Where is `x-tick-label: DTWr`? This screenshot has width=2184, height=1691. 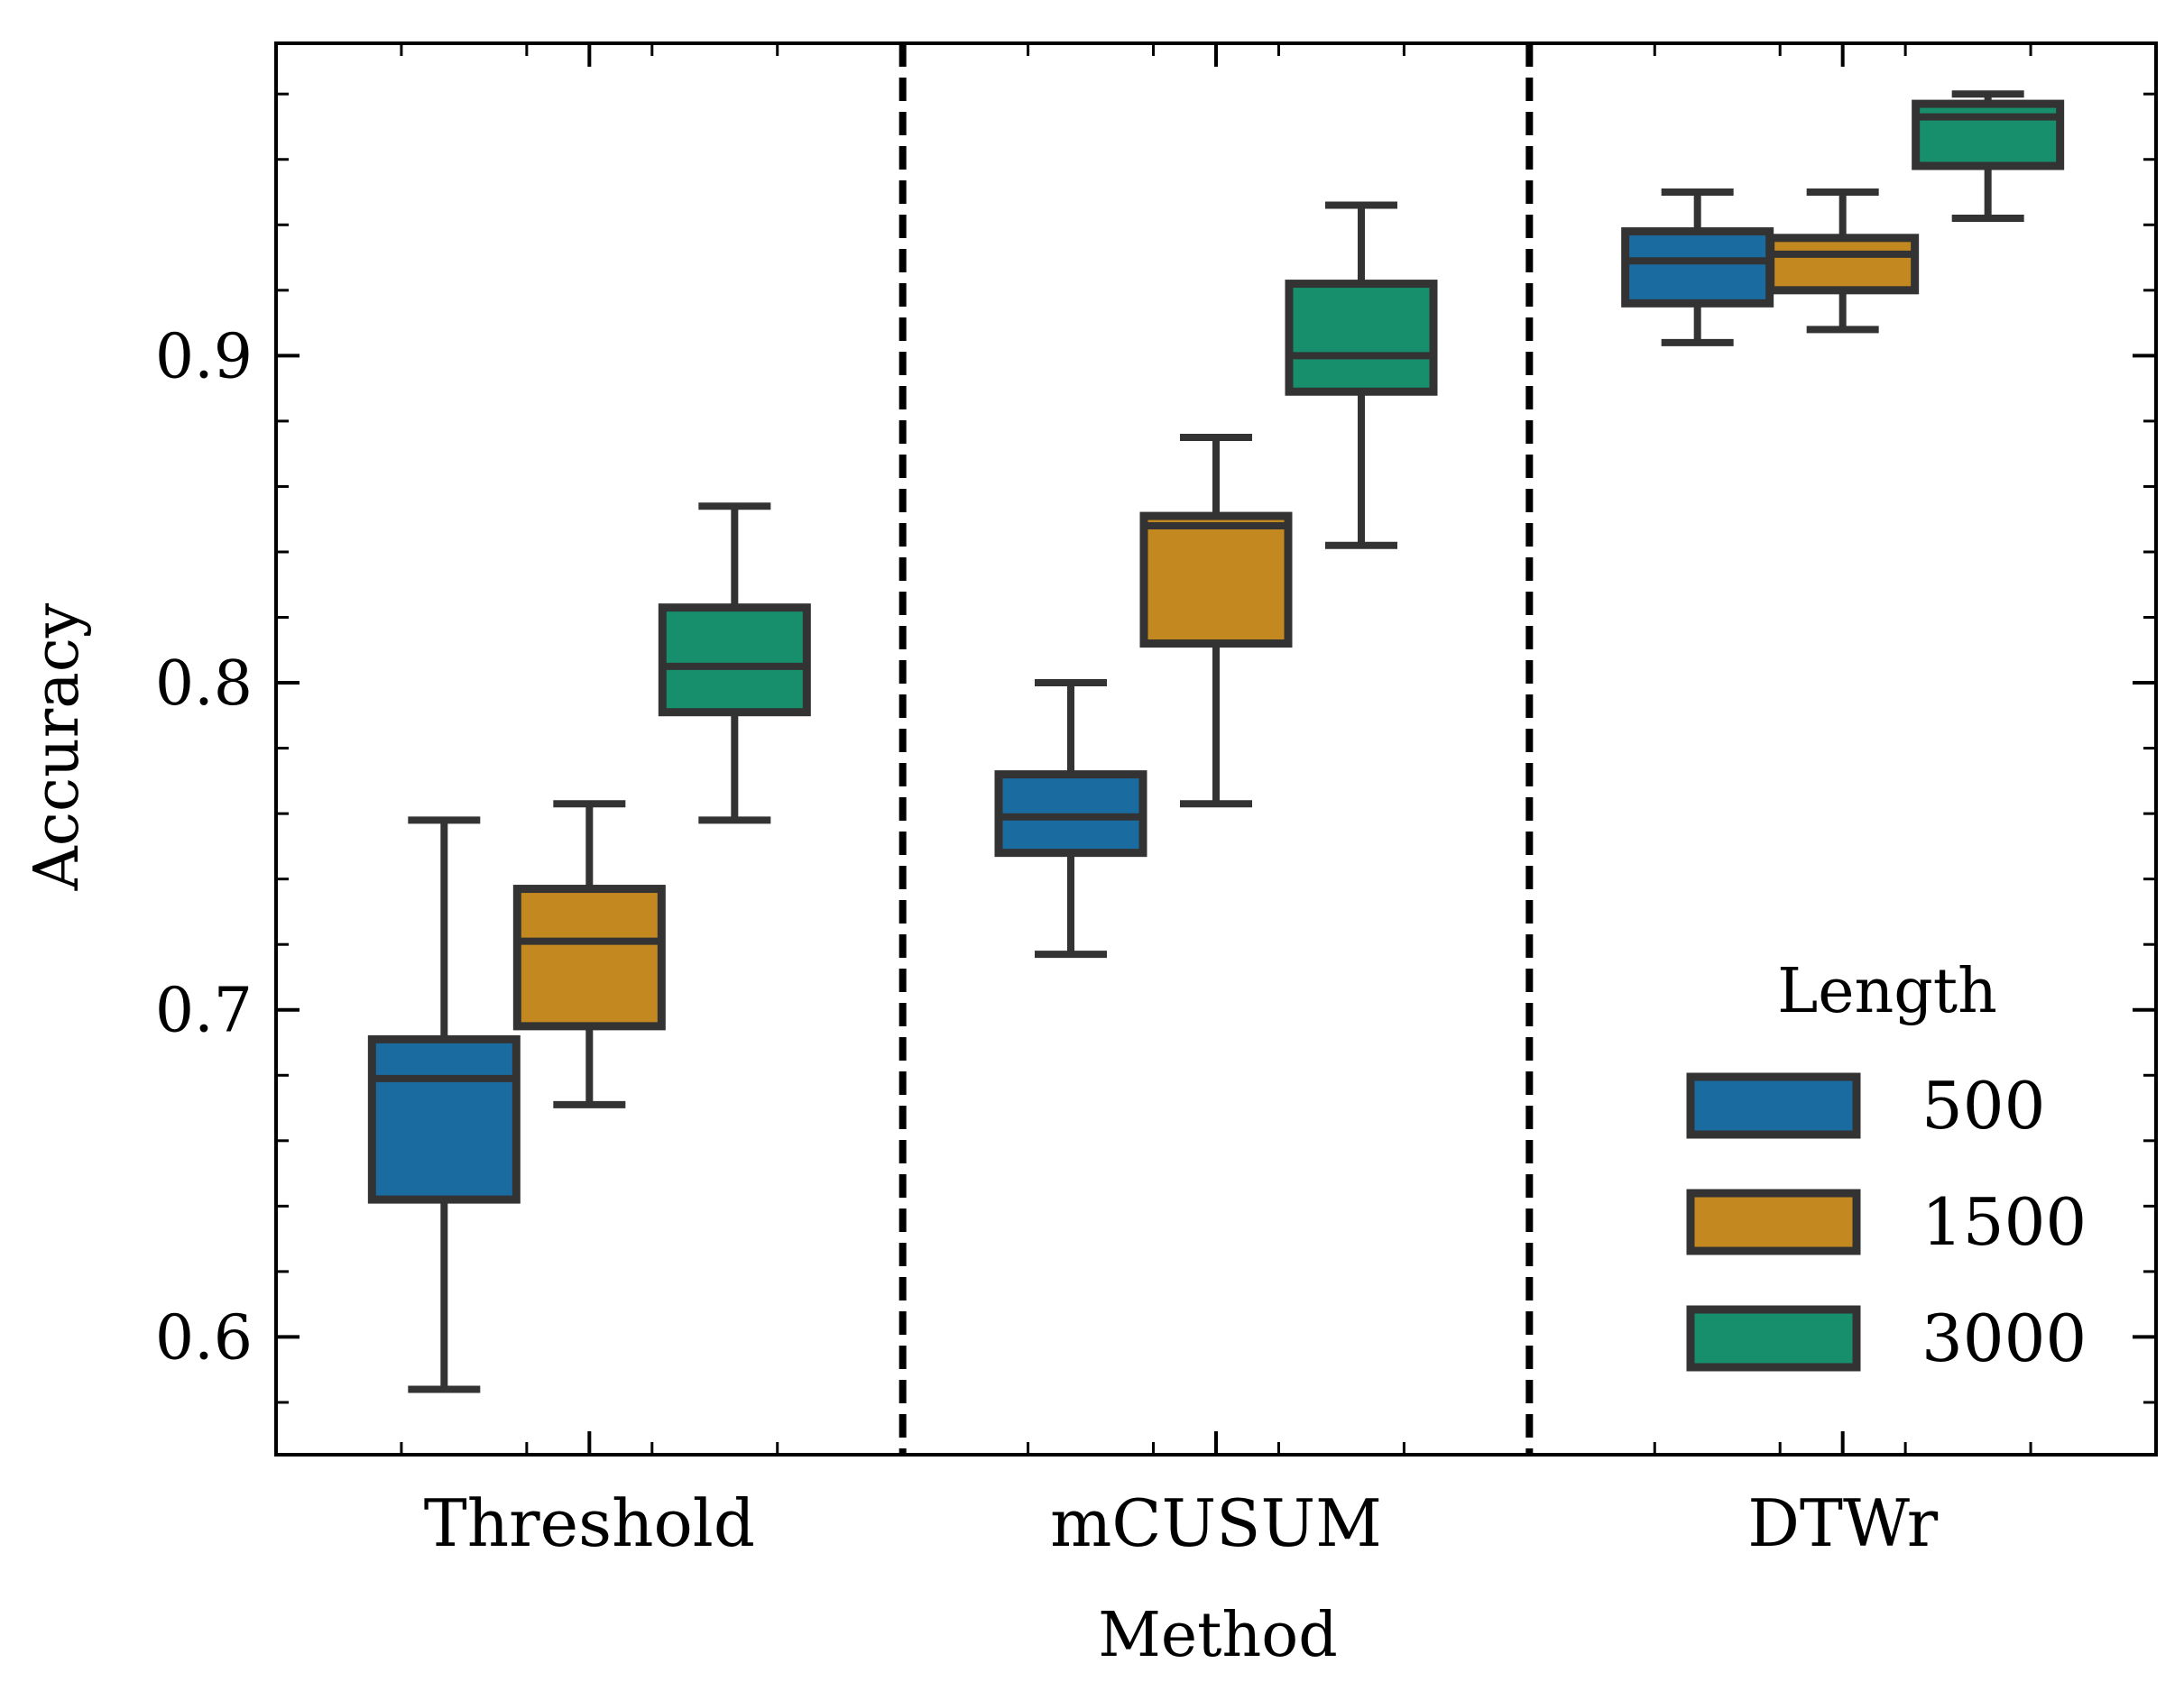 x-tick-label: DTWr is located at coordinates (1843, 1523).